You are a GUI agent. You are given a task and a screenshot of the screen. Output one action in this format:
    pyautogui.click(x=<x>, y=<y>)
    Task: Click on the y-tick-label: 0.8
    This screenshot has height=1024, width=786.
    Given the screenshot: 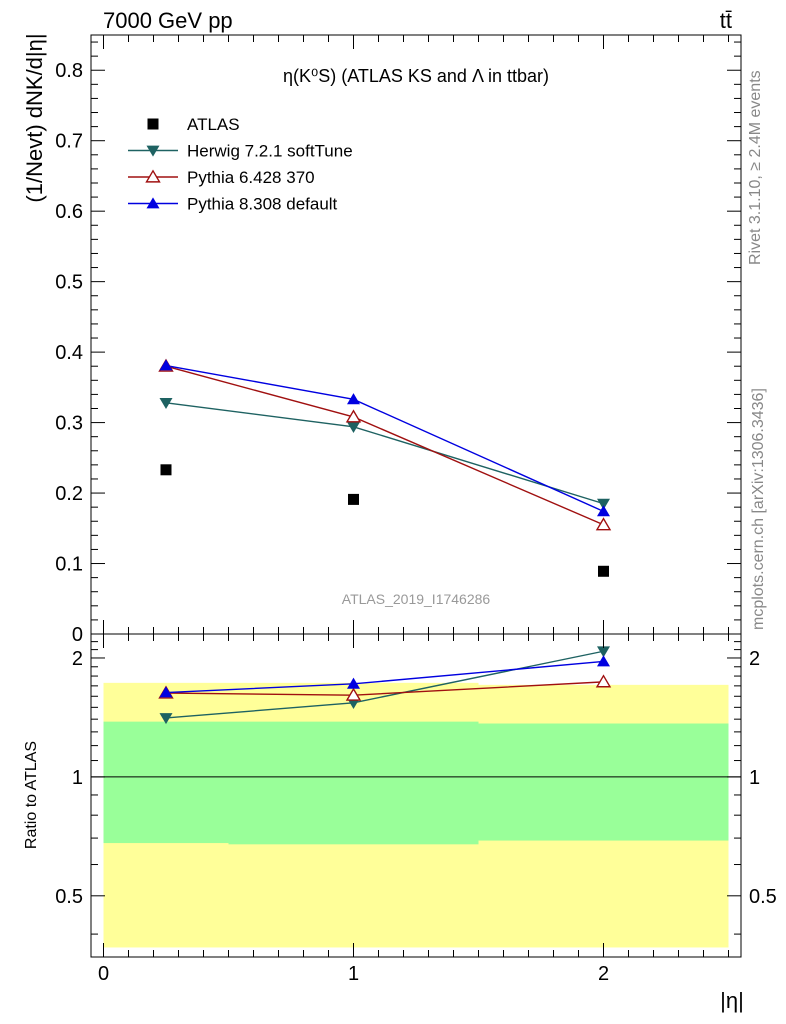 What is the action you would take?
    pyautogui.click(x=69, y=71)
    